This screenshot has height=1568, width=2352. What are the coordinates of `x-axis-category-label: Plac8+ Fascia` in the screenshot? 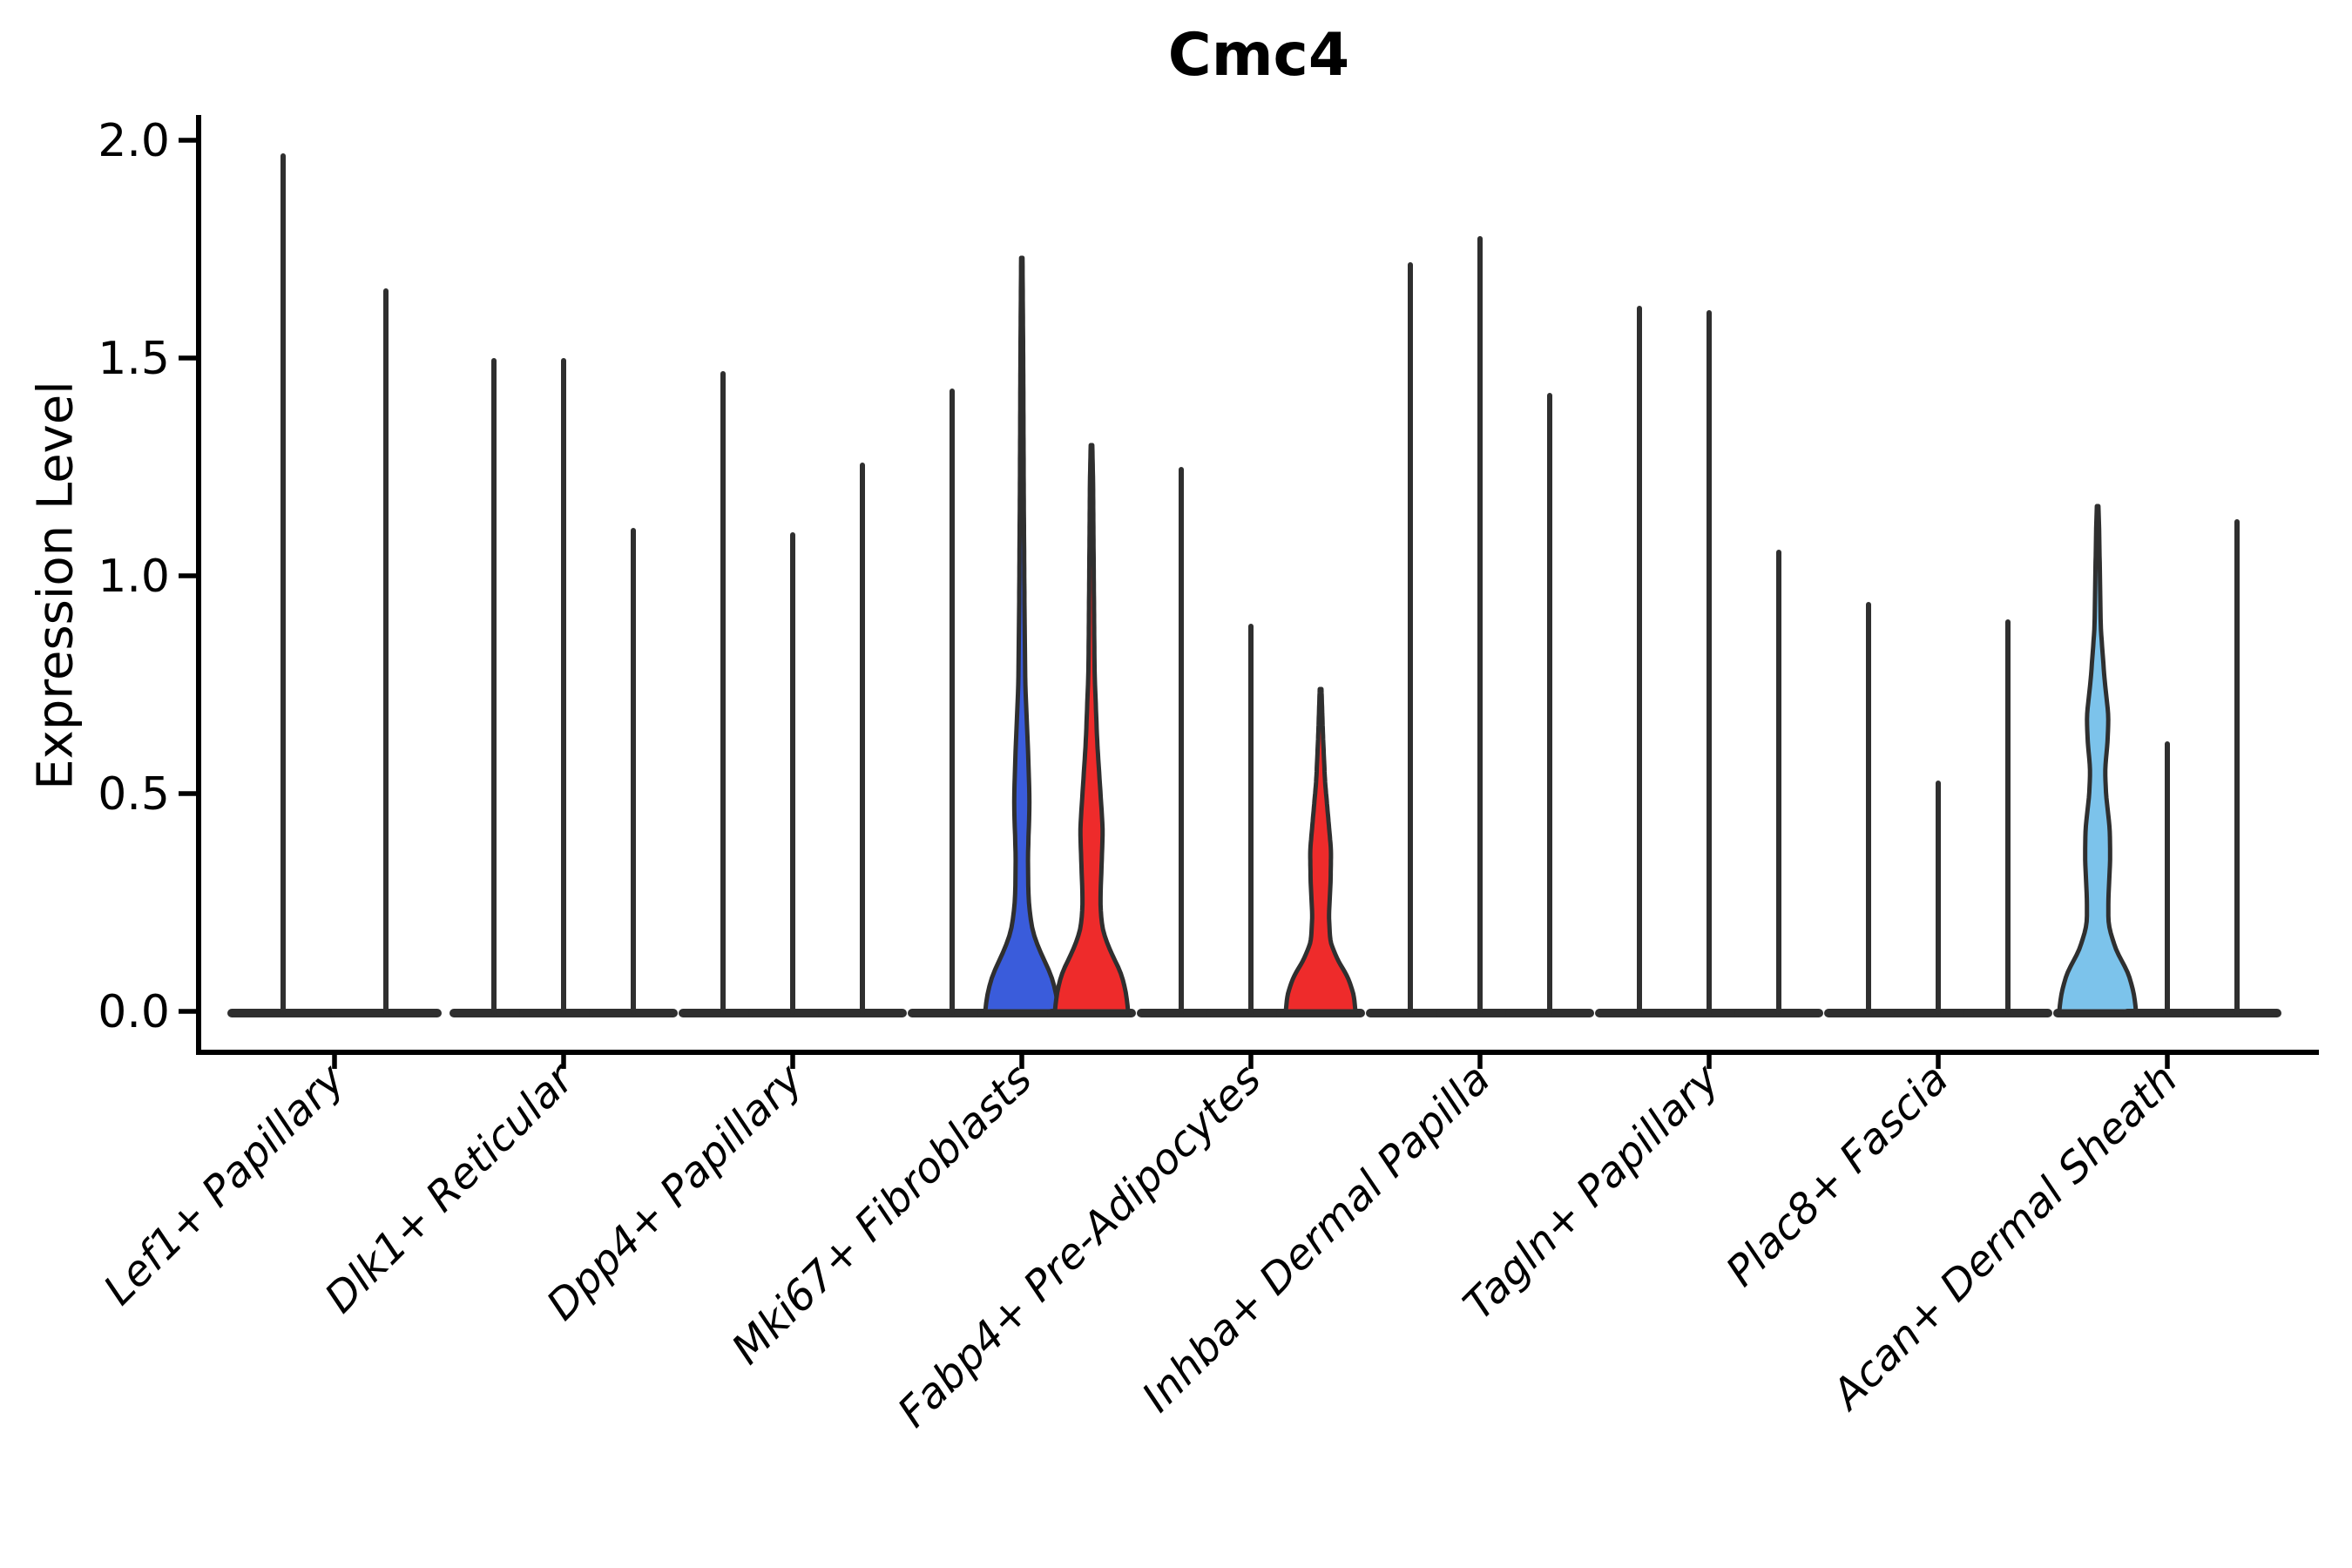 It's located at (1837, 1175).